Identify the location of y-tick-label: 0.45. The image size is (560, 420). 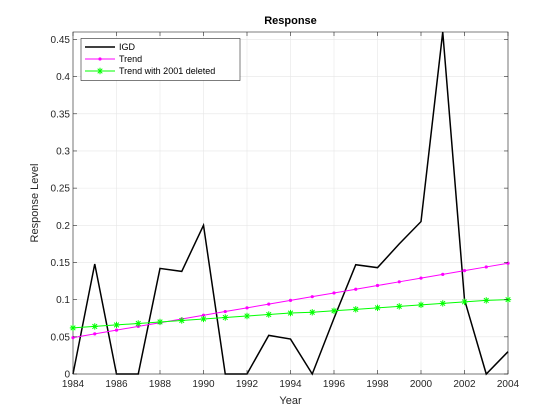
(61, 40).